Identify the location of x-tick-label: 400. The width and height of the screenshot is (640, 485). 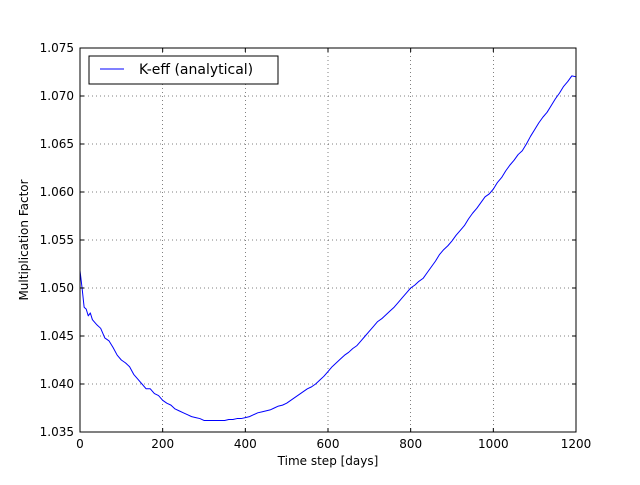
(245, 444).